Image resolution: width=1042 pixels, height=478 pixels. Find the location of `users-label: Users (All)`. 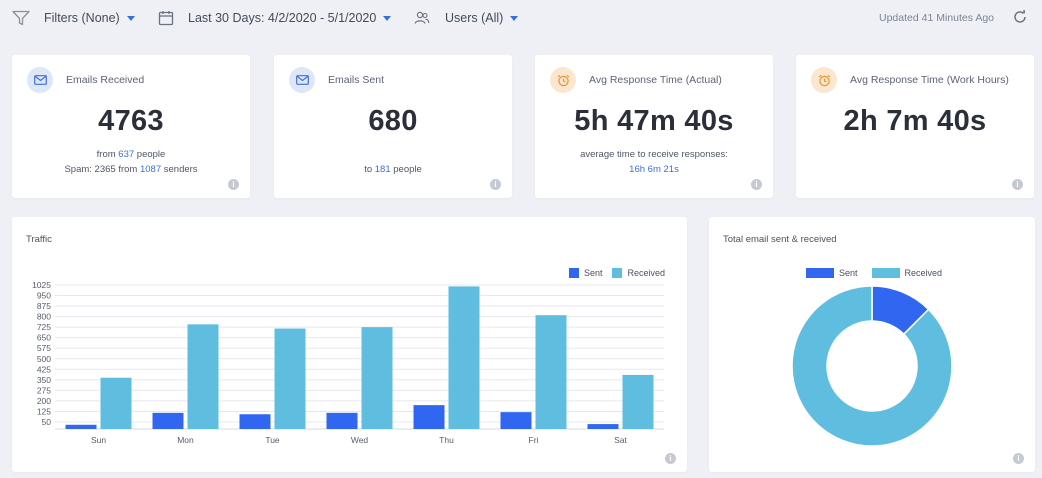

users-label: Users (All) is located at coordinates (474, 18).